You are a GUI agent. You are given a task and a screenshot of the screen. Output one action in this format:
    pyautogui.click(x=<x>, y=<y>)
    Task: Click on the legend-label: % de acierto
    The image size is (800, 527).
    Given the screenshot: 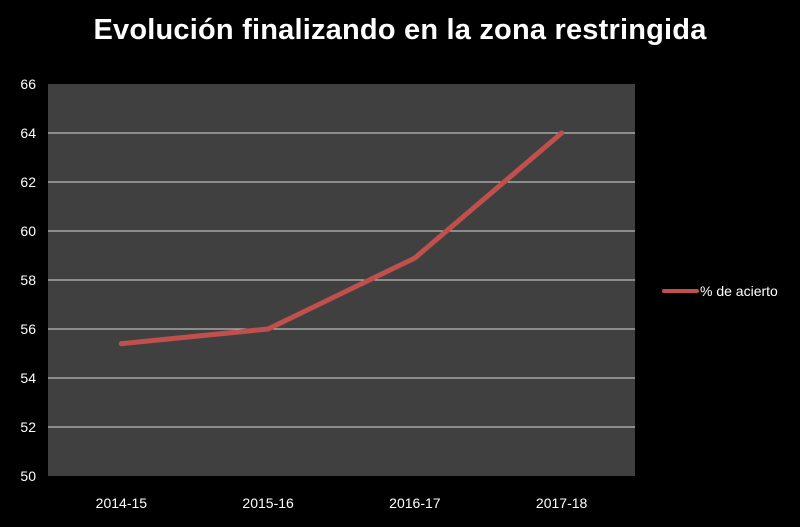 What is the action you would take?
    pyautogui.click(x=739, y=291)
    